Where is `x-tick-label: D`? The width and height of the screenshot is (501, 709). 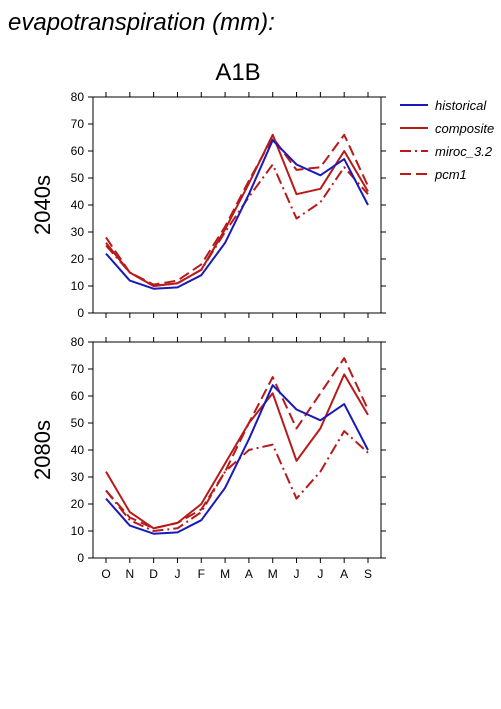 x-tick-label: D is located at coordinates (153, 574).